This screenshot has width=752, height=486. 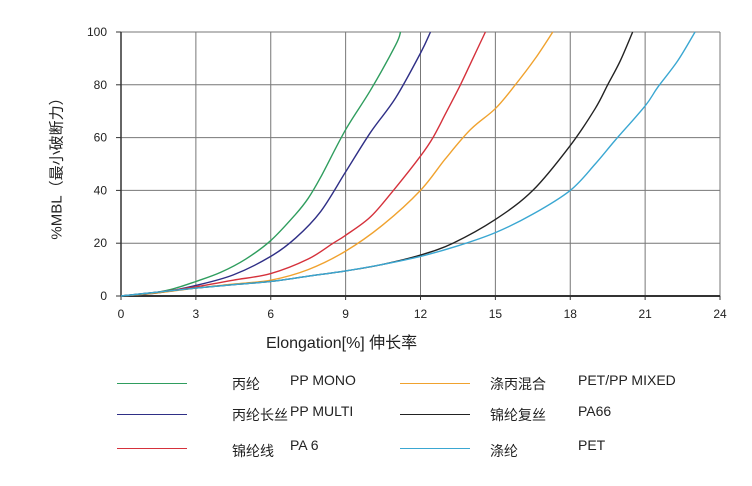 What do you see at coordinates (101, 243) in the screenshot?
I see `y-tick-label: 20` at bounding box center [101, 243].